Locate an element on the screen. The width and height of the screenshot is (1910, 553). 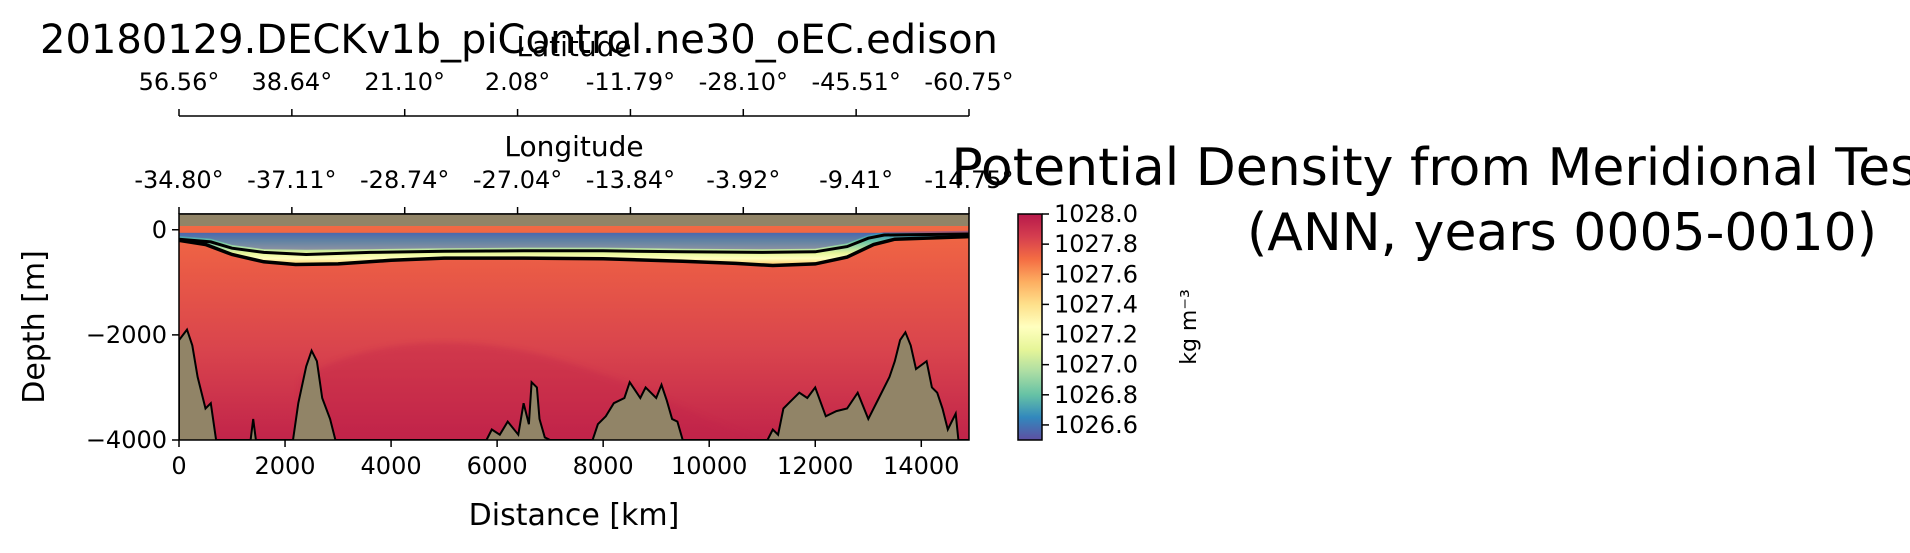
x-tick-label: 0 is located at coordinates (178, 466).